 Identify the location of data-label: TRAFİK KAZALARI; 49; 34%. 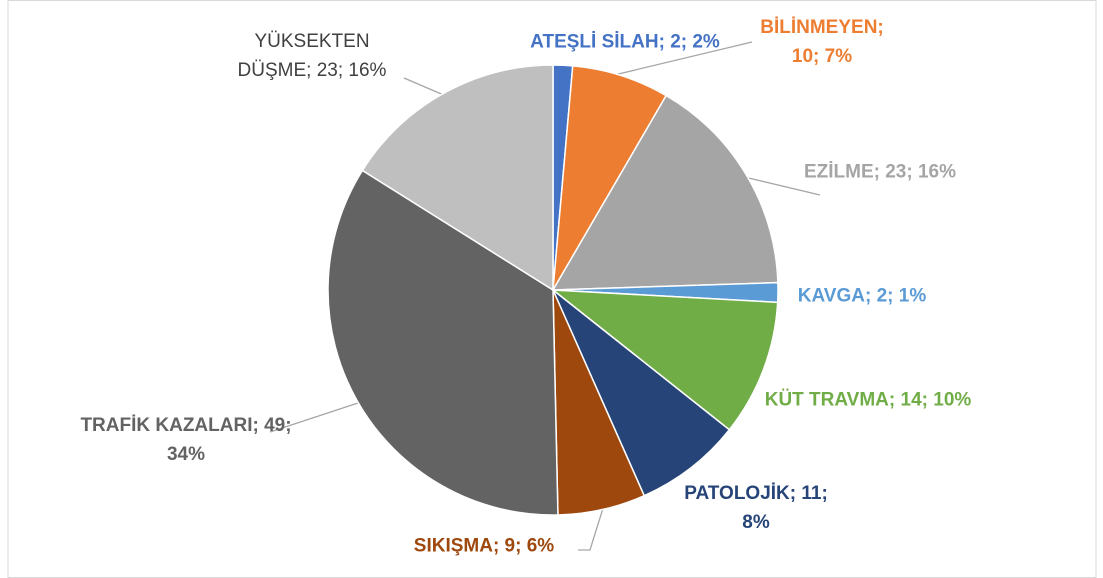
(186, 440).